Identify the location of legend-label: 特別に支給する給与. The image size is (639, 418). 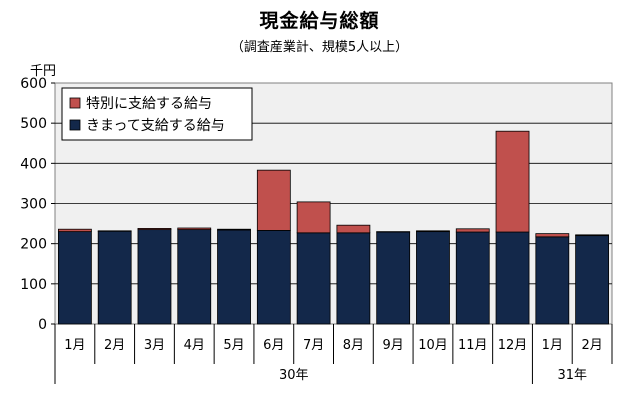
(149, 104).